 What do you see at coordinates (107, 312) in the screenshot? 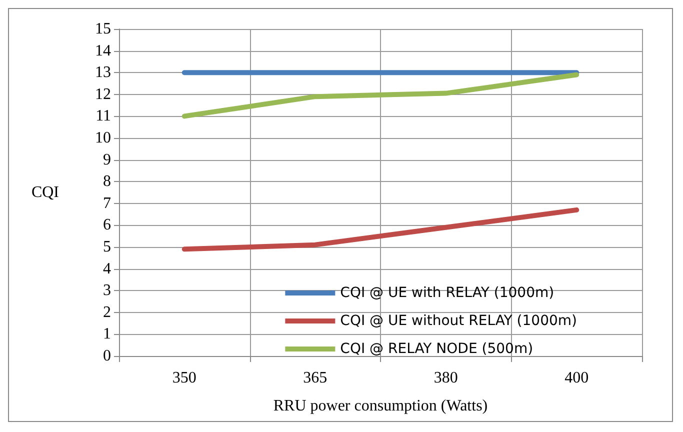
I see `y-tick-label: 2` at bounding box center [107, 312].